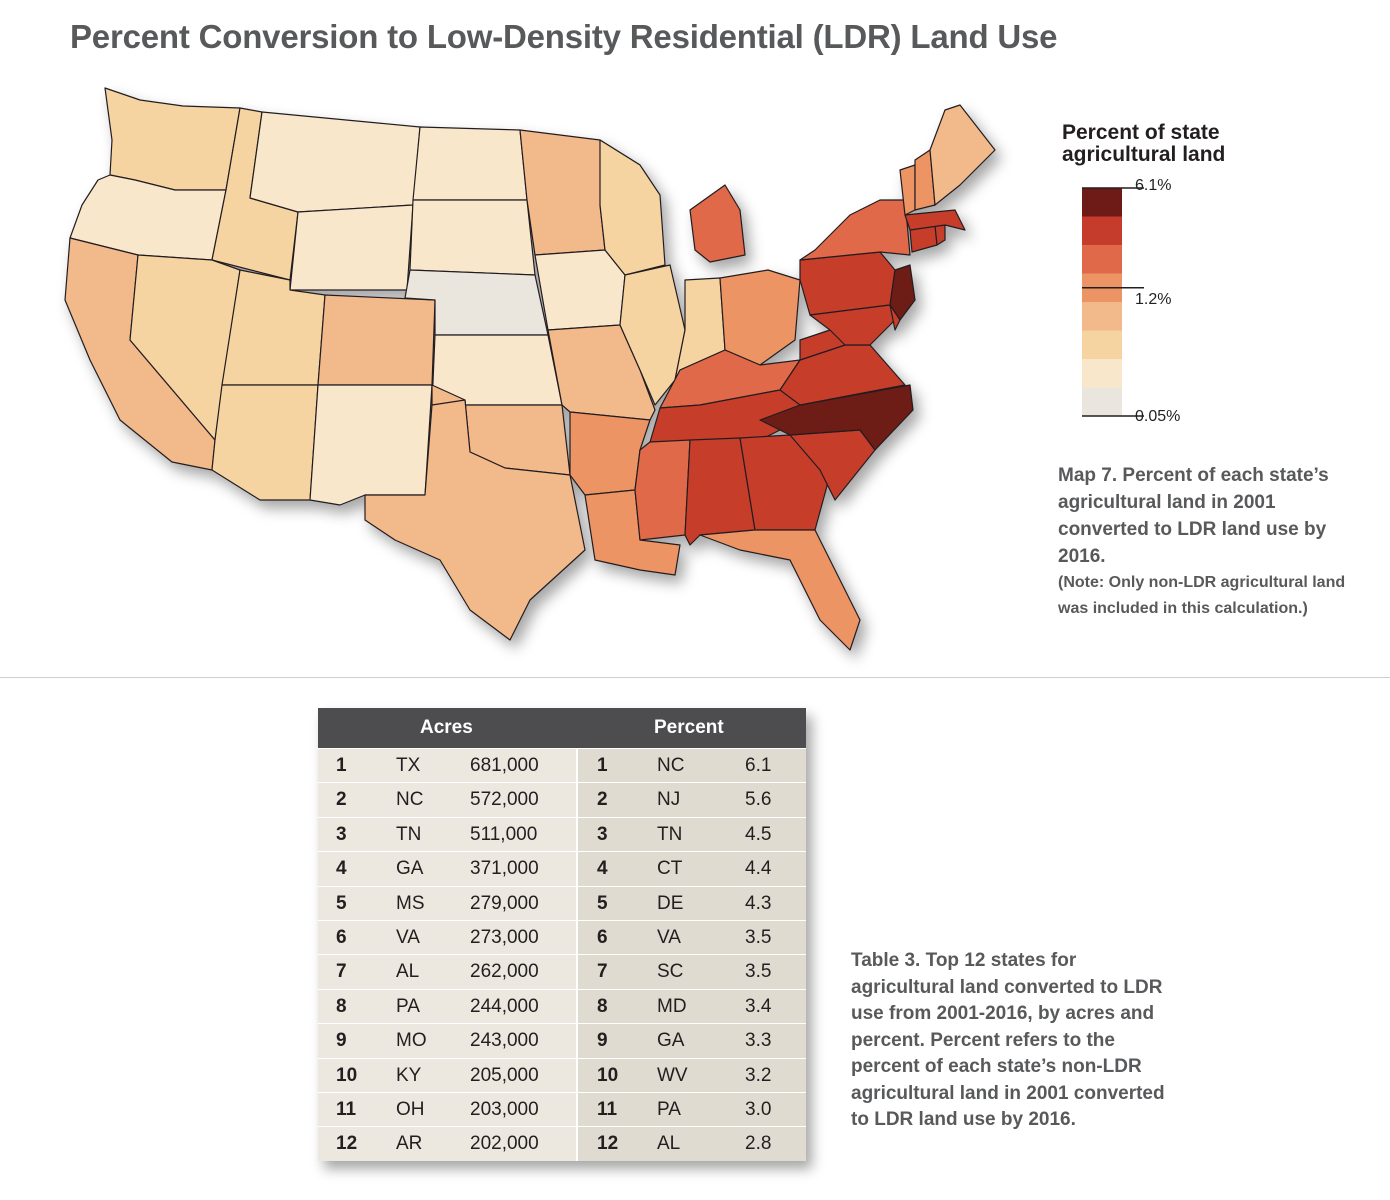  I want to click on acres-value: 511,000, so click(504, 834).